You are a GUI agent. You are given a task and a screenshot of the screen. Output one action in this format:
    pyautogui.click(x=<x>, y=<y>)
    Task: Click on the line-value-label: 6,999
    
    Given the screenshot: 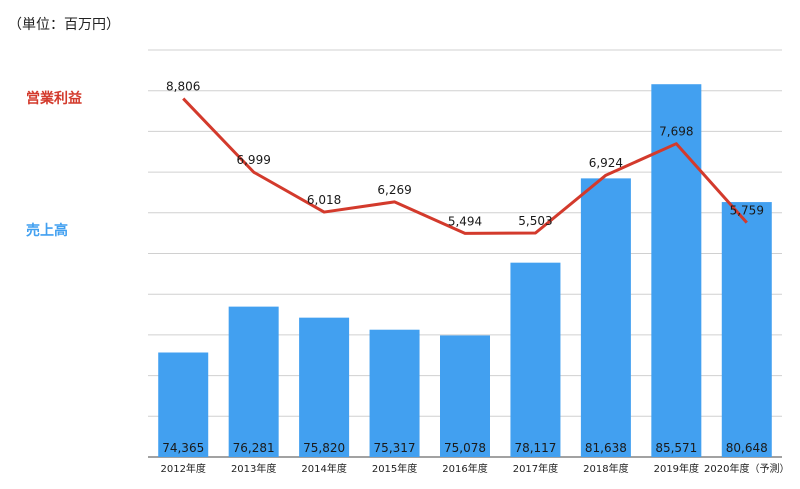 What is the action you would take?
    pyautogui.click(x=253, y=160)
    